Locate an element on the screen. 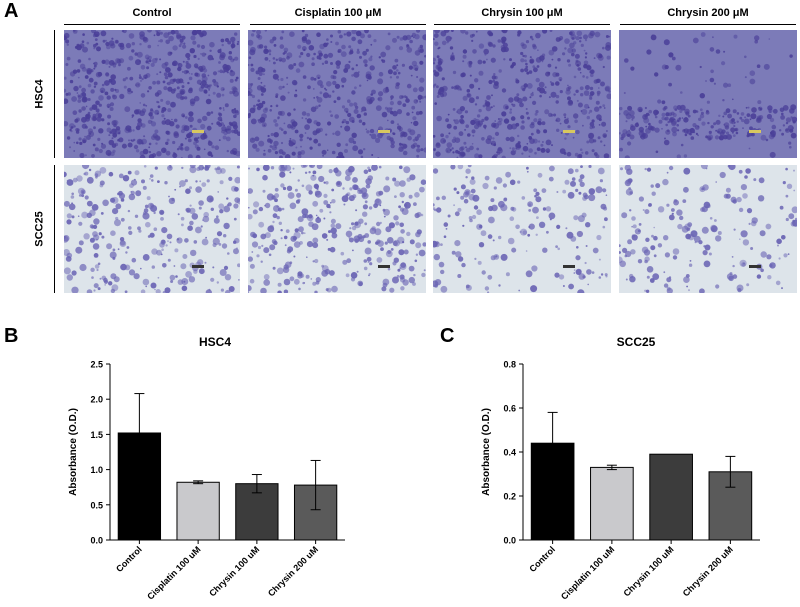 The height and width of the screenshot is (607, 800). y-tick-label: 0.4 is located at coordinates (509, 453).